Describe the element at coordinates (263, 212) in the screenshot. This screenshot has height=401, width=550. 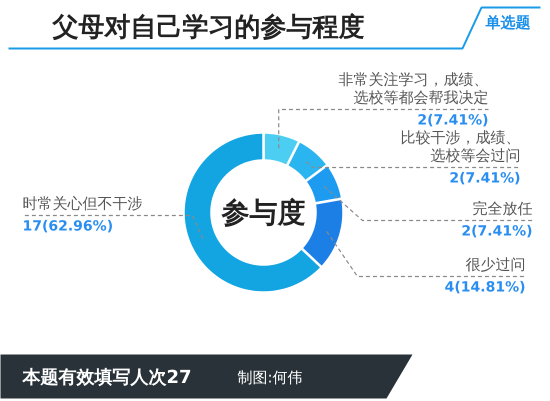
I see `text: 参与度` at that location.